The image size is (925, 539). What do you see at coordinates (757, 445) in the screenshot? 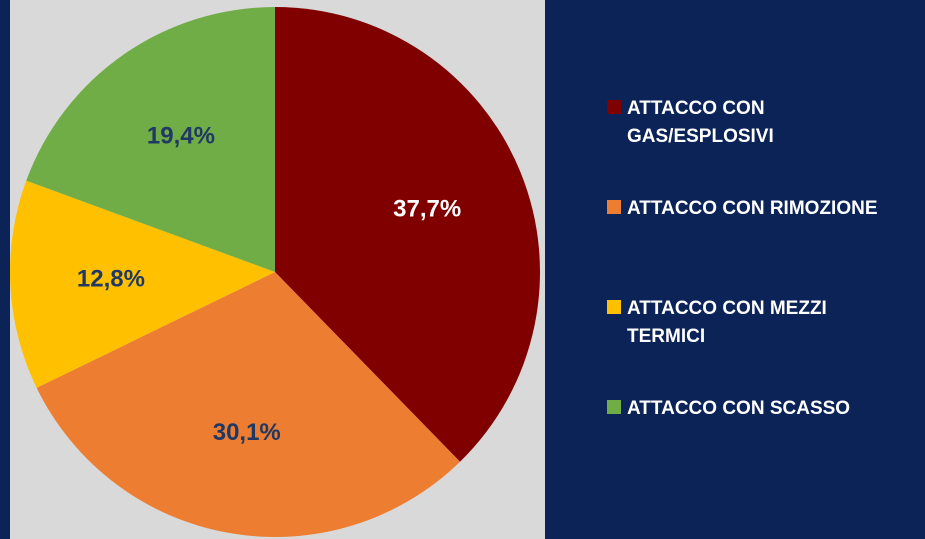
I see `legend-item: ATTACCO CON SCASSO` at bounding box center [757, 445].